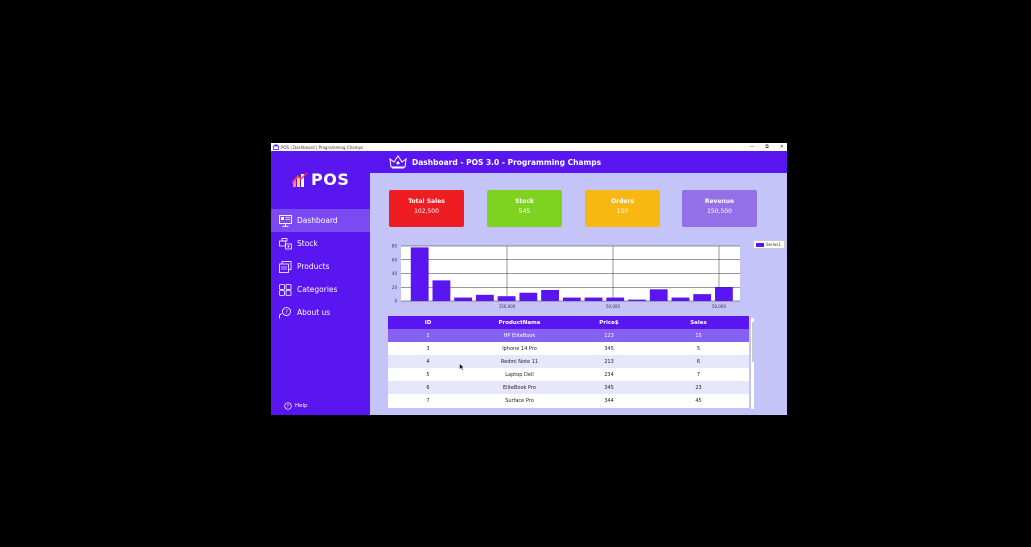 The width and height of the screenshot is (1031, 547). I want to click on help-icon: ?, so click(288, 406).